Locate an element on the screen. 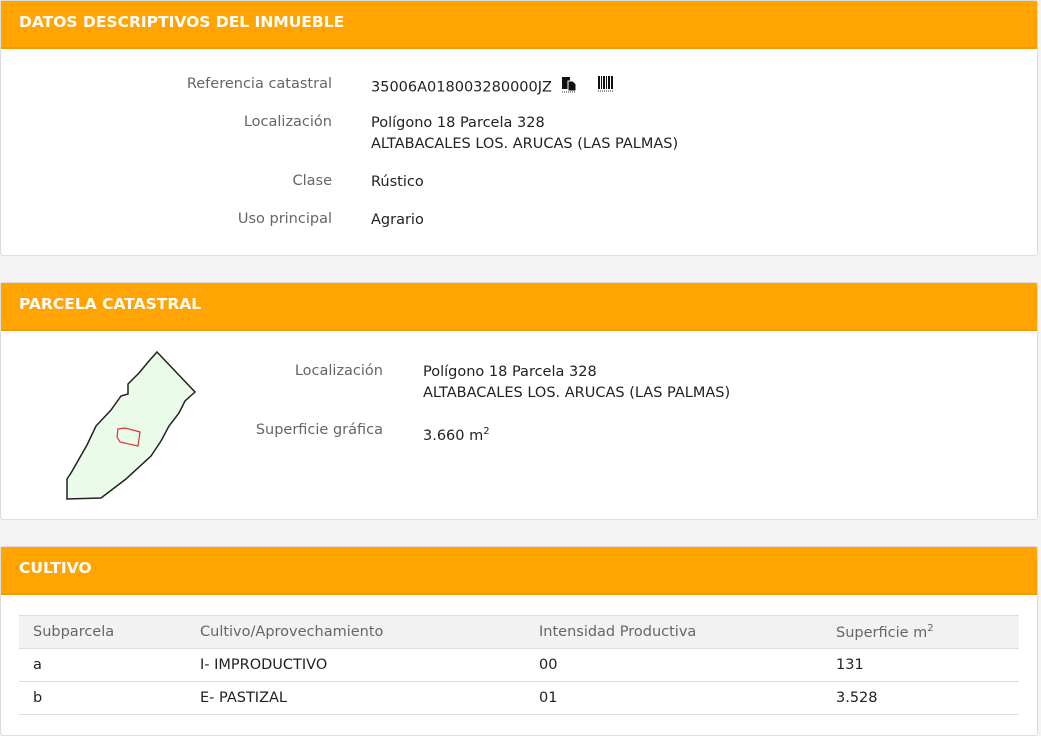 This screenshot has width=1041, height=736. loc-label: Localización is located at coordinates (287, 122).